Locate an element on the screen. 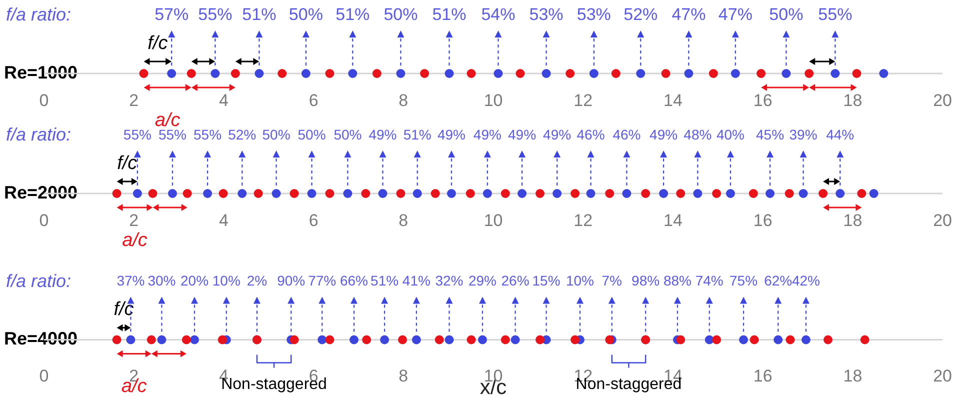  annotation: 90% is located at coordinates (291, 280).